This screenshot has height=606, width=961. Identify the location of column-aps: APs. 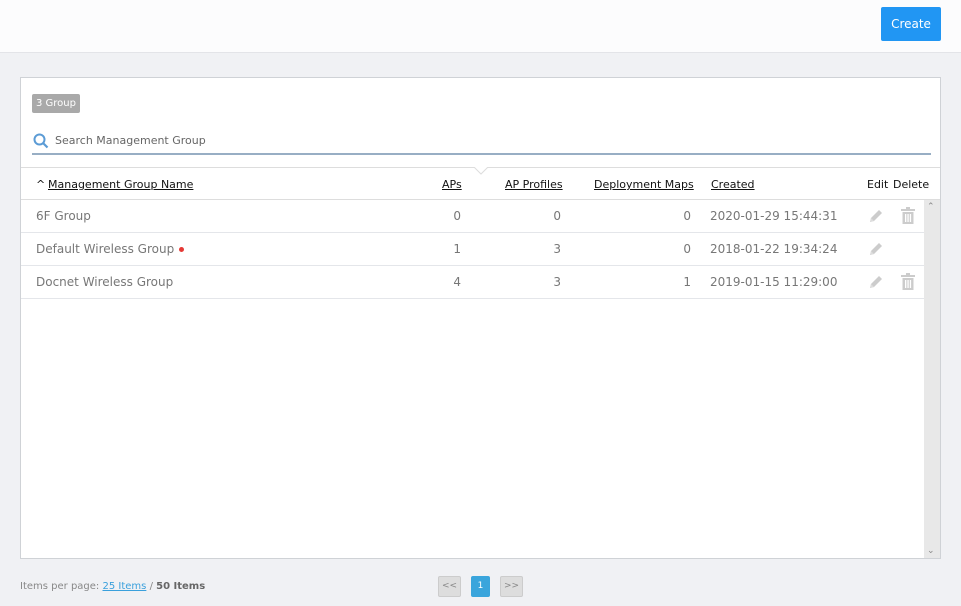
(452, 184).